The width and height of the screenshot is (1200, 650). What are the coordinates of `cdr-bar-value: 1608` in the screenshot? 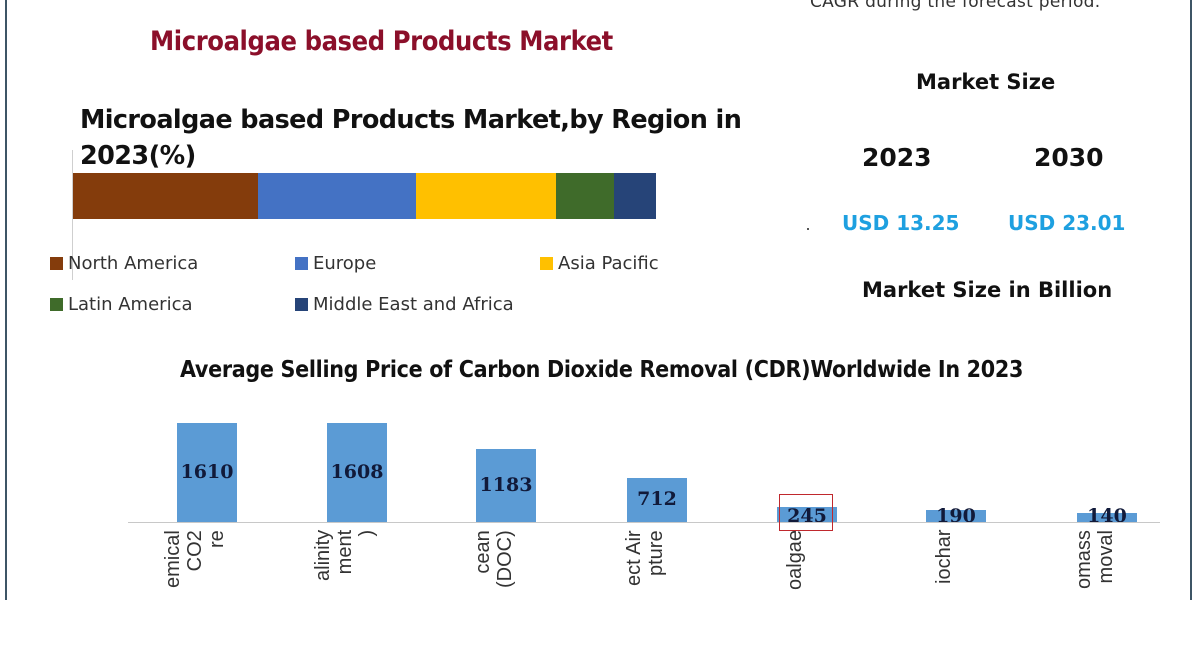 It's located at (357, 471).